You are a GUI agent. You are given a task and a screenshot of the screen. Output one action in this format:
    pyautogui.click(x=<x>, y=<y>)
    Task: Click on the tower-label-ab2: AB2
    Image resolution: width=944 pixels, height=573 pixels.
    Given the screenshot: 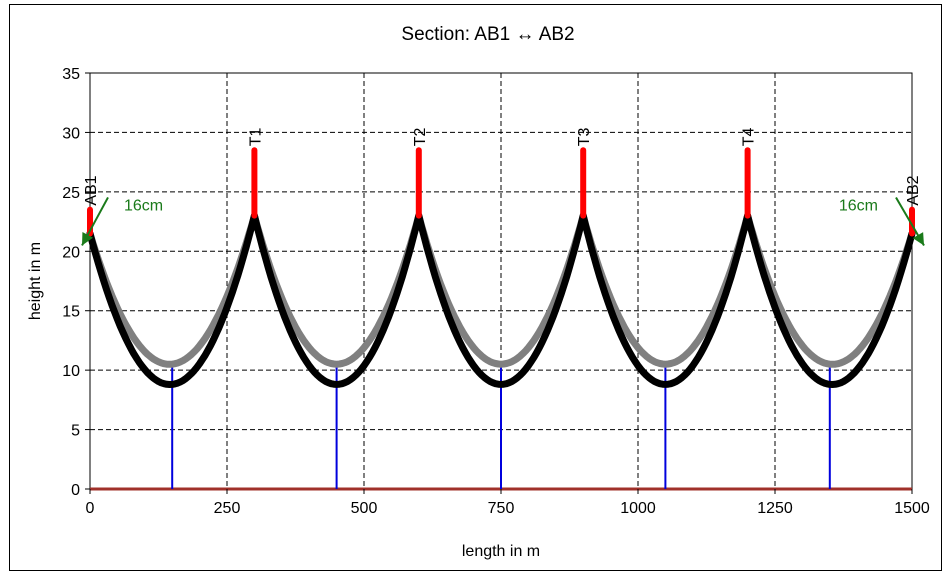 What is the action you would take?
    pyautogui.click(x=913, y=190)
    